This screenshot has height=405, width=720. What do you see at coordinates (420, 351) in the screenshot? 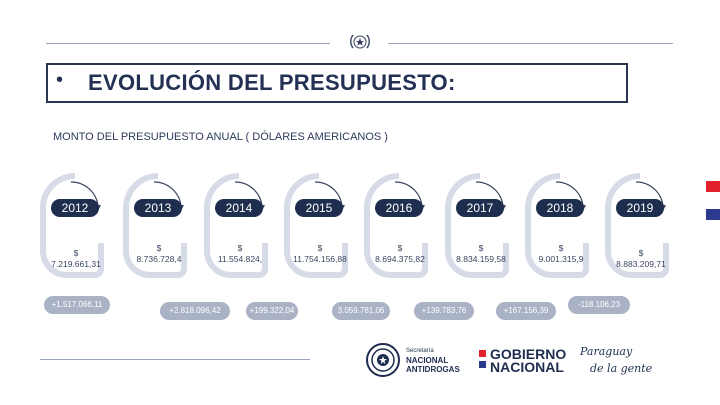
I see `senad-line1: Secretaría` at bounding box center [420, 351].